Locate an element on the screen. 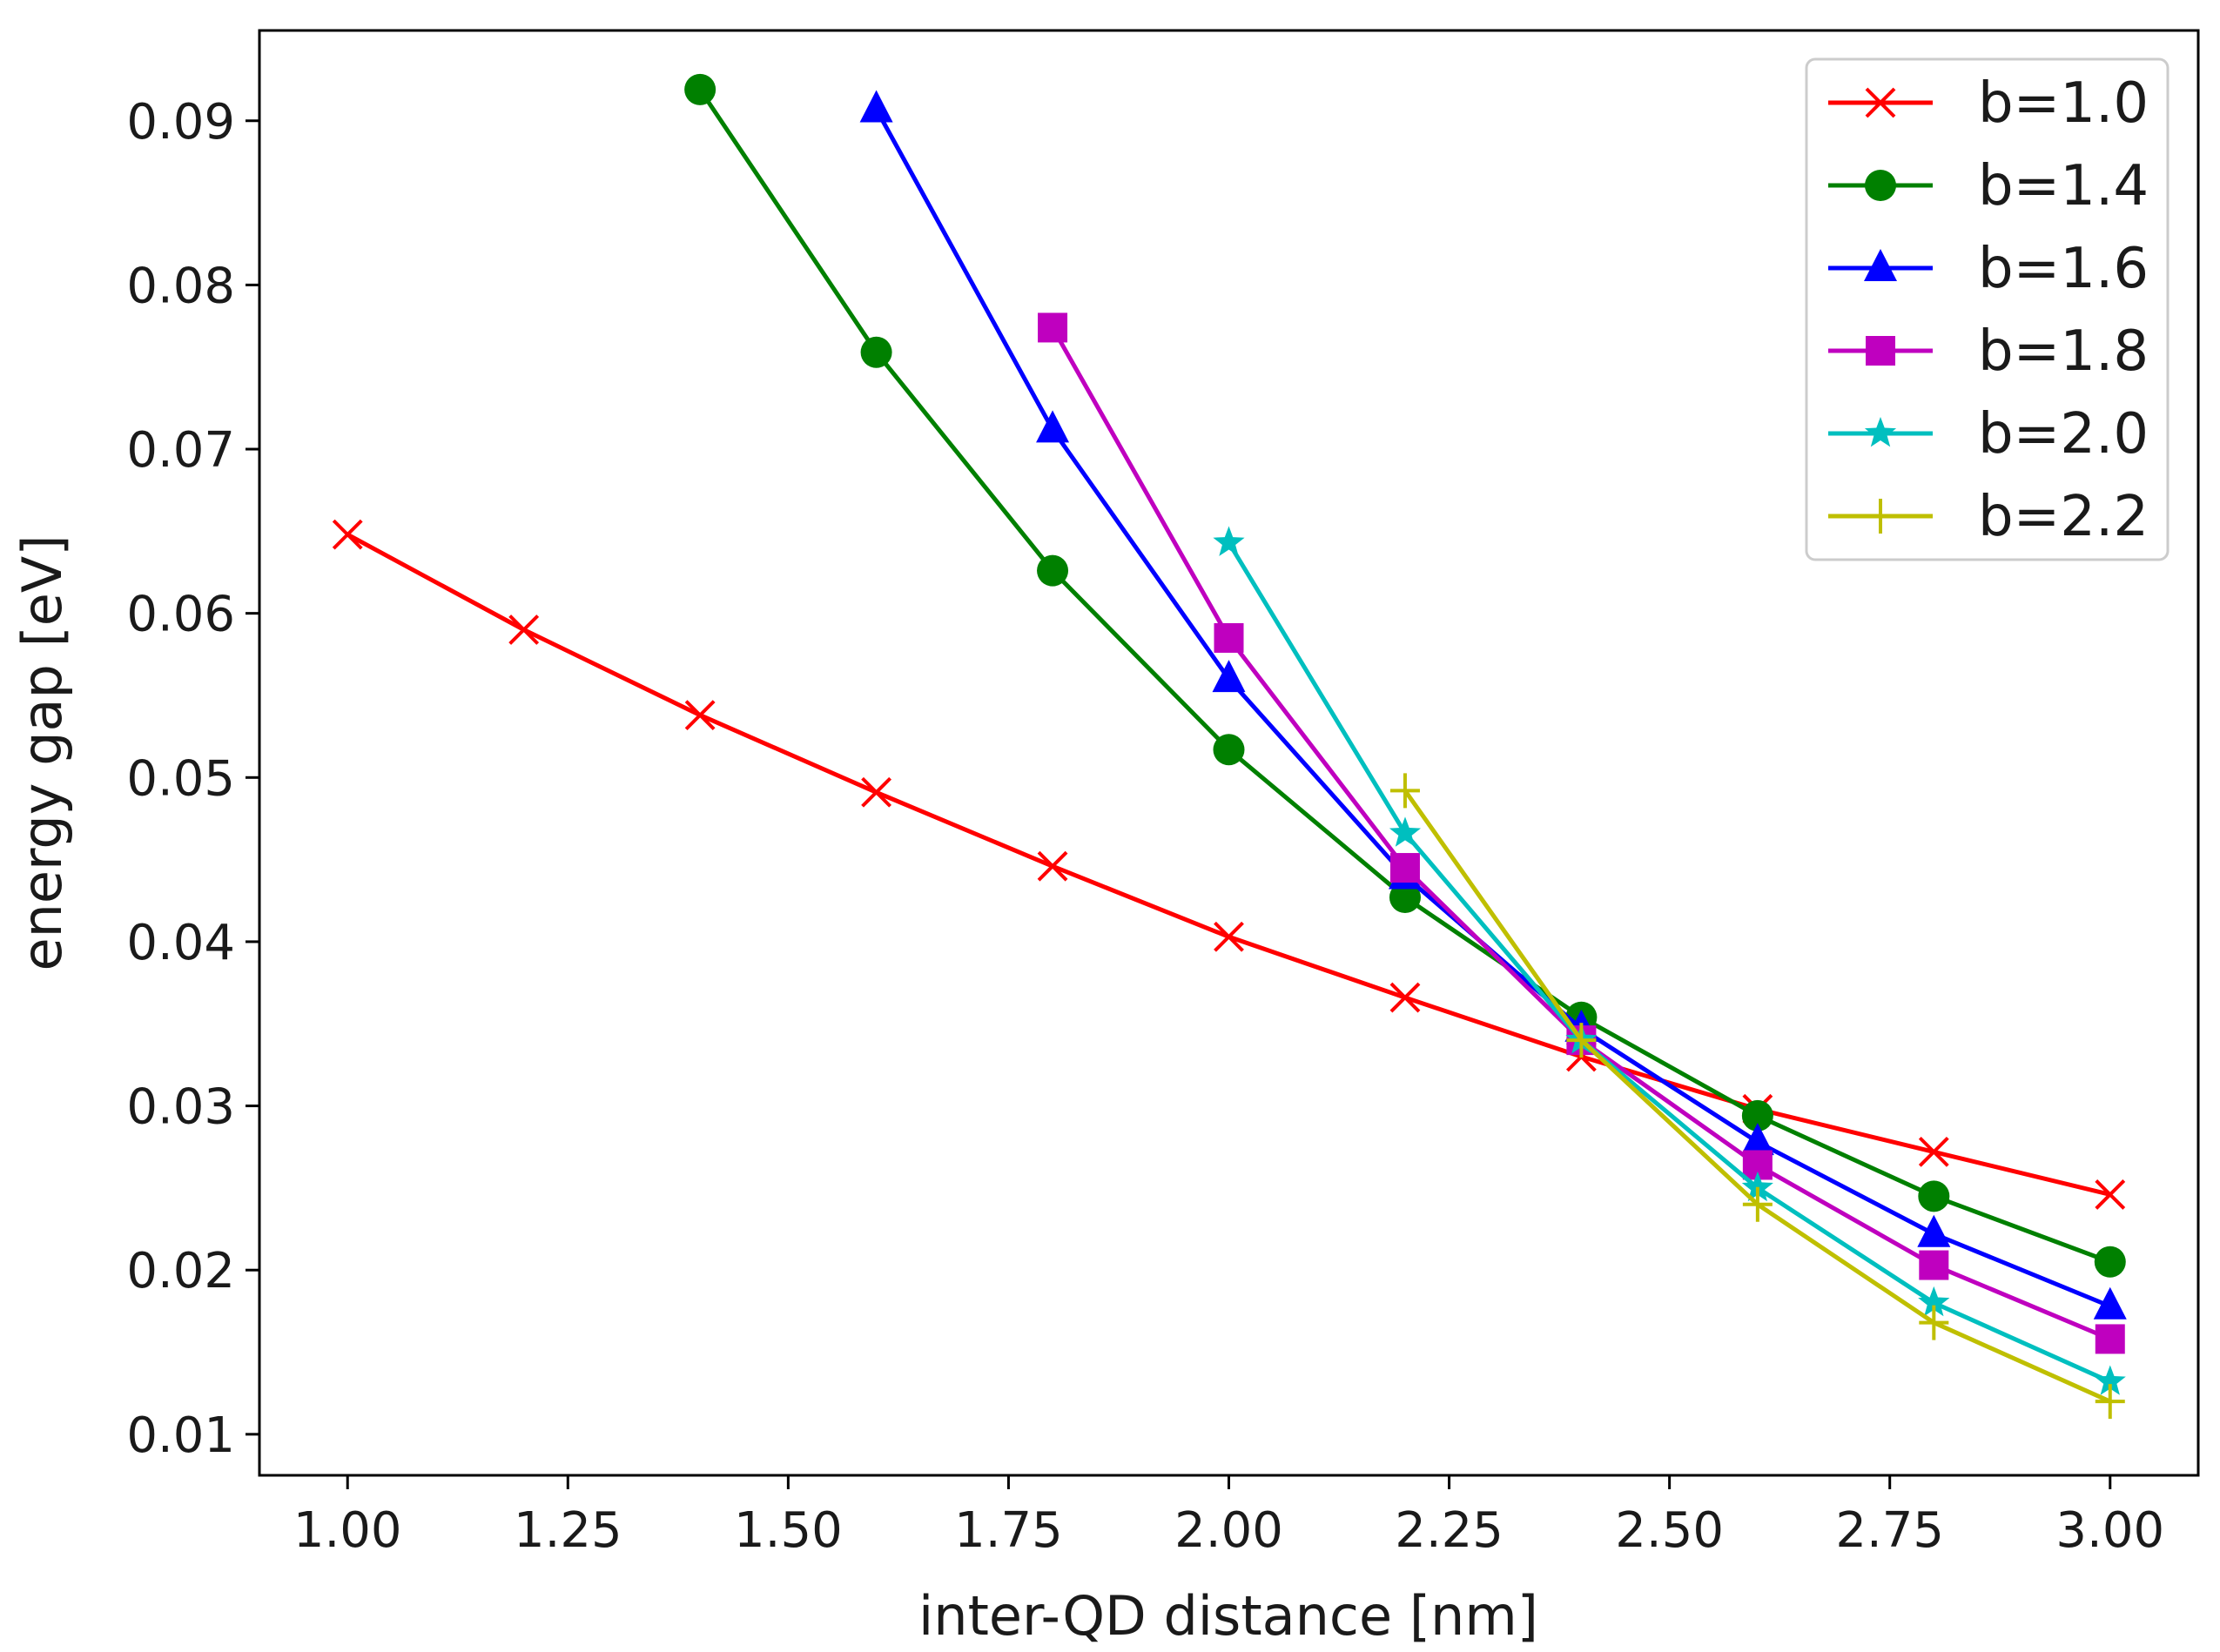 The image size is (2220, 1652). x-tick-label: 2.50 is located at coordinates (1669, 1531).